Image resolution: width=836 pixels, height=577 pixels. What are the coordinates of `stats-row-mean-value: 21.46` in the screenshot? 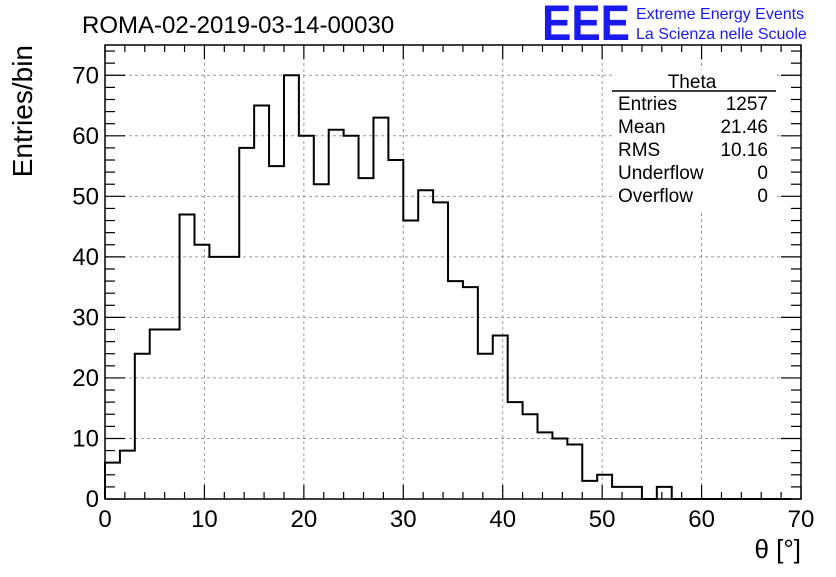 It's located at (744, 127).